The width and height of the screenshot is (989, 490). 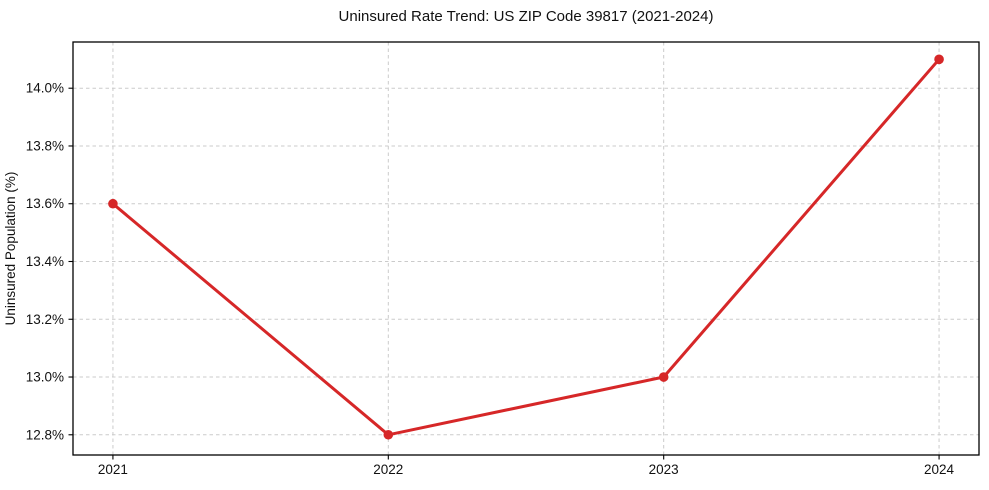 What do you see at coordinates (45, 261) in the screenshot?
I see `y-tick-label: 13.4%` at bounding box center [45, 261].